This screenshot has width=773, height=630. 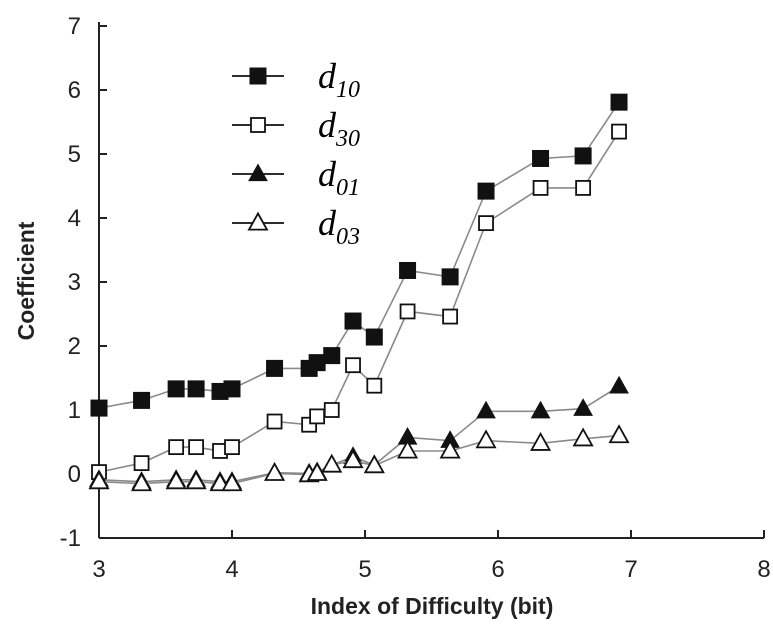 What do you see at coordinates (74, 26) in the screenshot?
I see `y-tick-label: 7` at bounding box center [74, 26].